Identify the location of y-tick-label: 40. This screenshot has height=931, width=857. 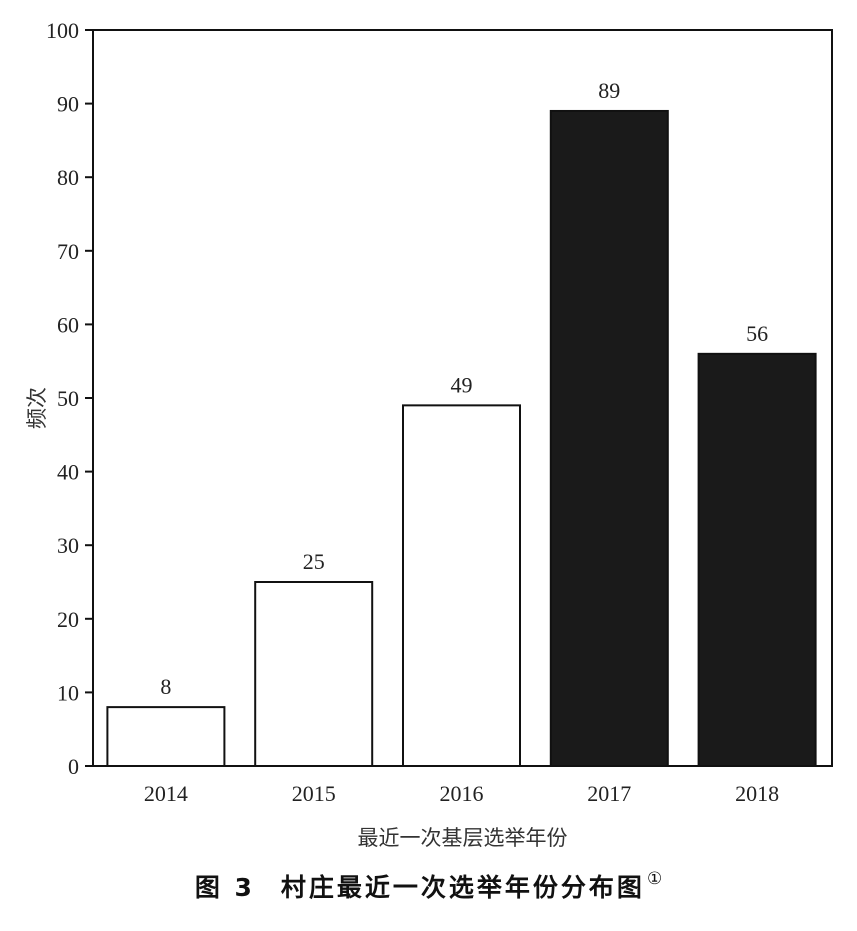
(68, 472).